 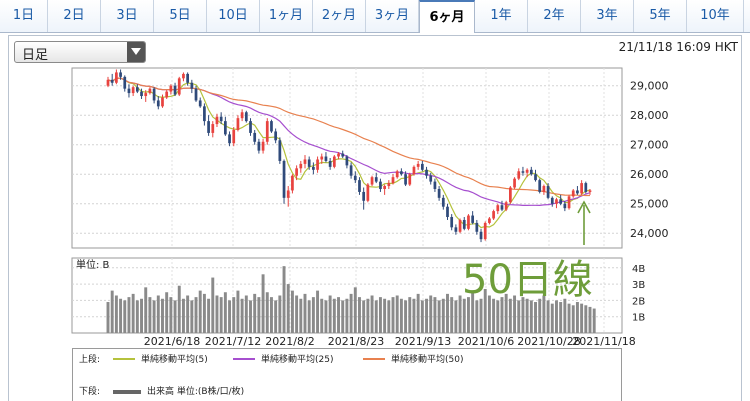 I want to click on price-tick-label: 24,000, so click(x=649, y=233).